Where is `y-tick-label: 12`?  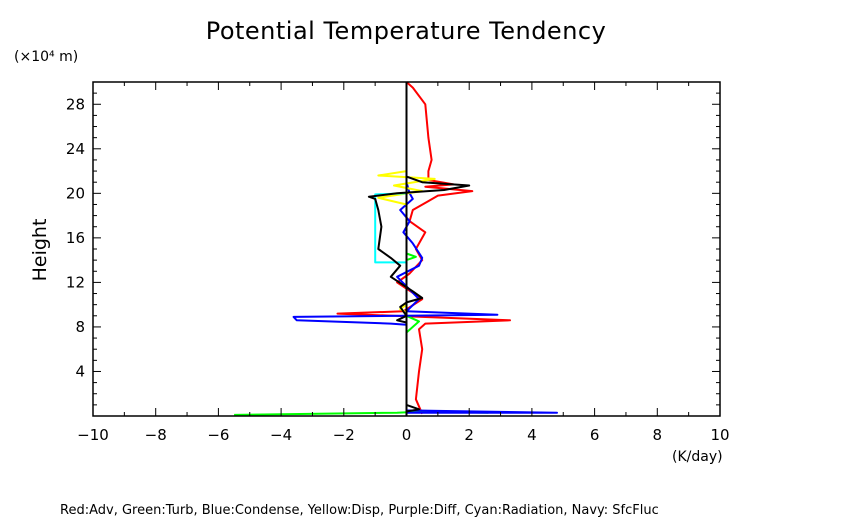 y-tick-label: 12 is located at coordinates (75, 282).